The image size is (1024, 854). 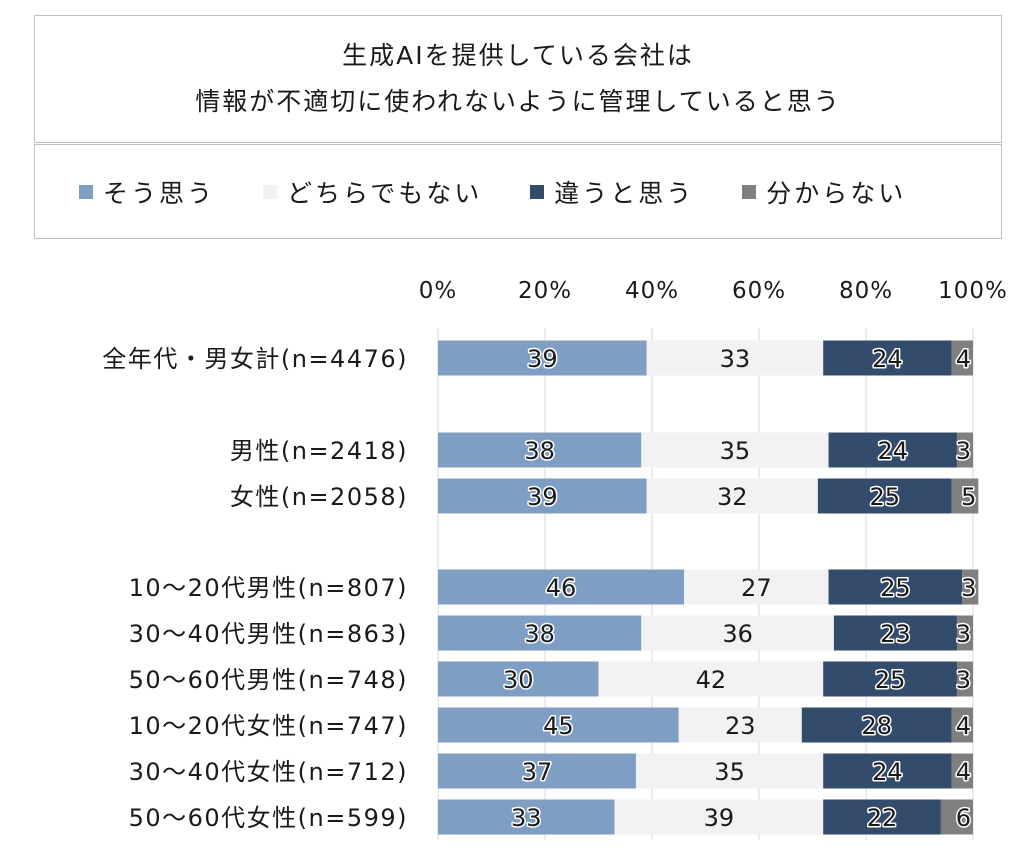 What do you see at coordinates (866, 291) in the screenshot?
I see `x-tick-label: 80%` at bounding box center [866, 291].